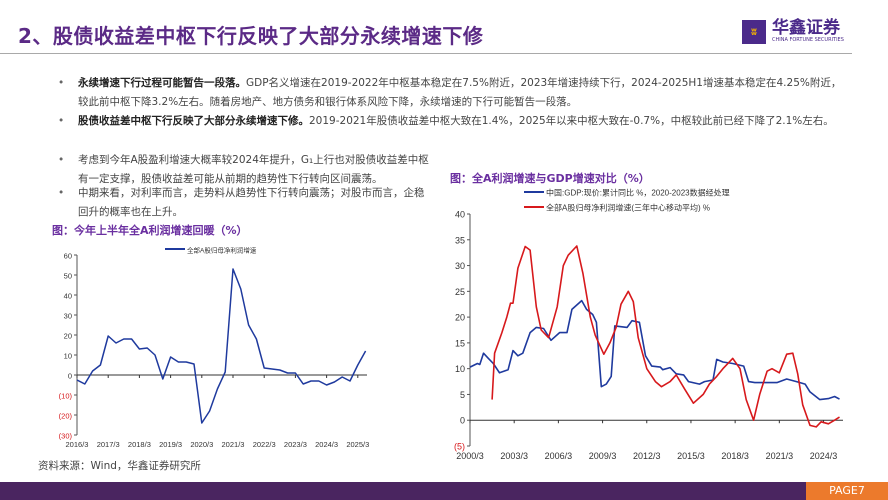 The height and width of the screenshot is (500, 888). Describe the element at coordinates (459, 447) in the screenshot. I see `y-tick-label: (5)` at that location.